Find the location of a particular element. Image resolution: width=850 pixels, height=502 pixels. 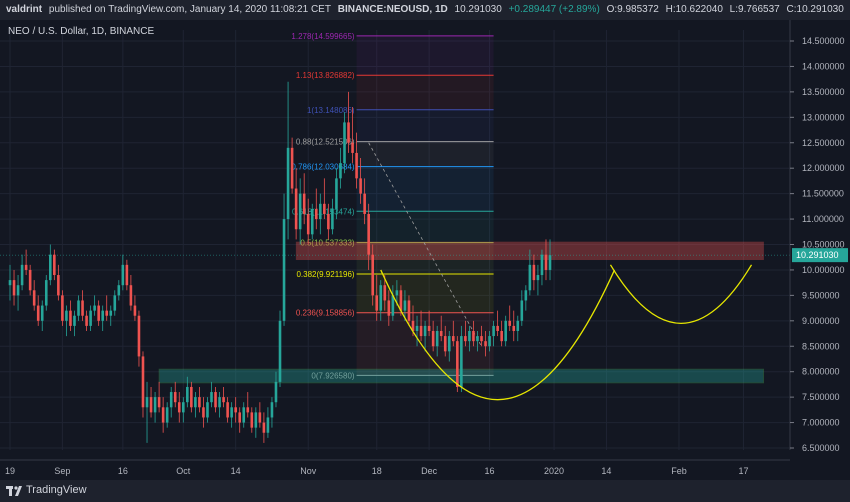

fib-label: 0.786(12.030684) is located at coordinates (323, 167).